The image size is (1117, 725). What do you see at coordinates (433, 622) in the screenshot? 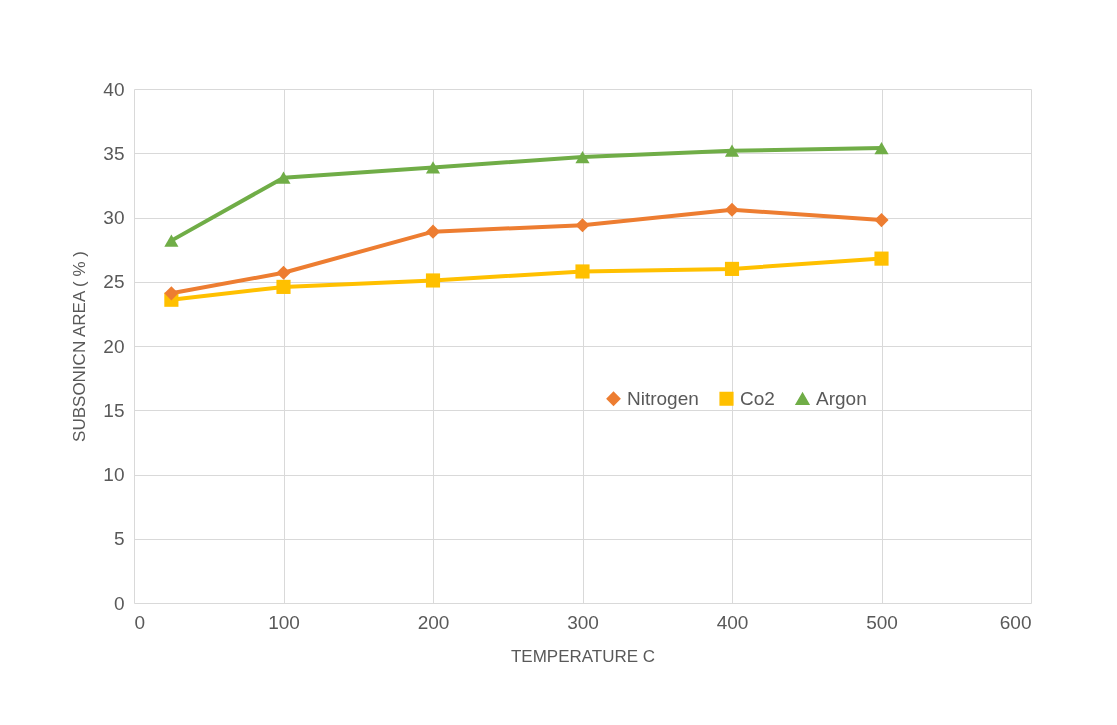
I see `x-tick-label: 200` at bounding box center [433, 622].